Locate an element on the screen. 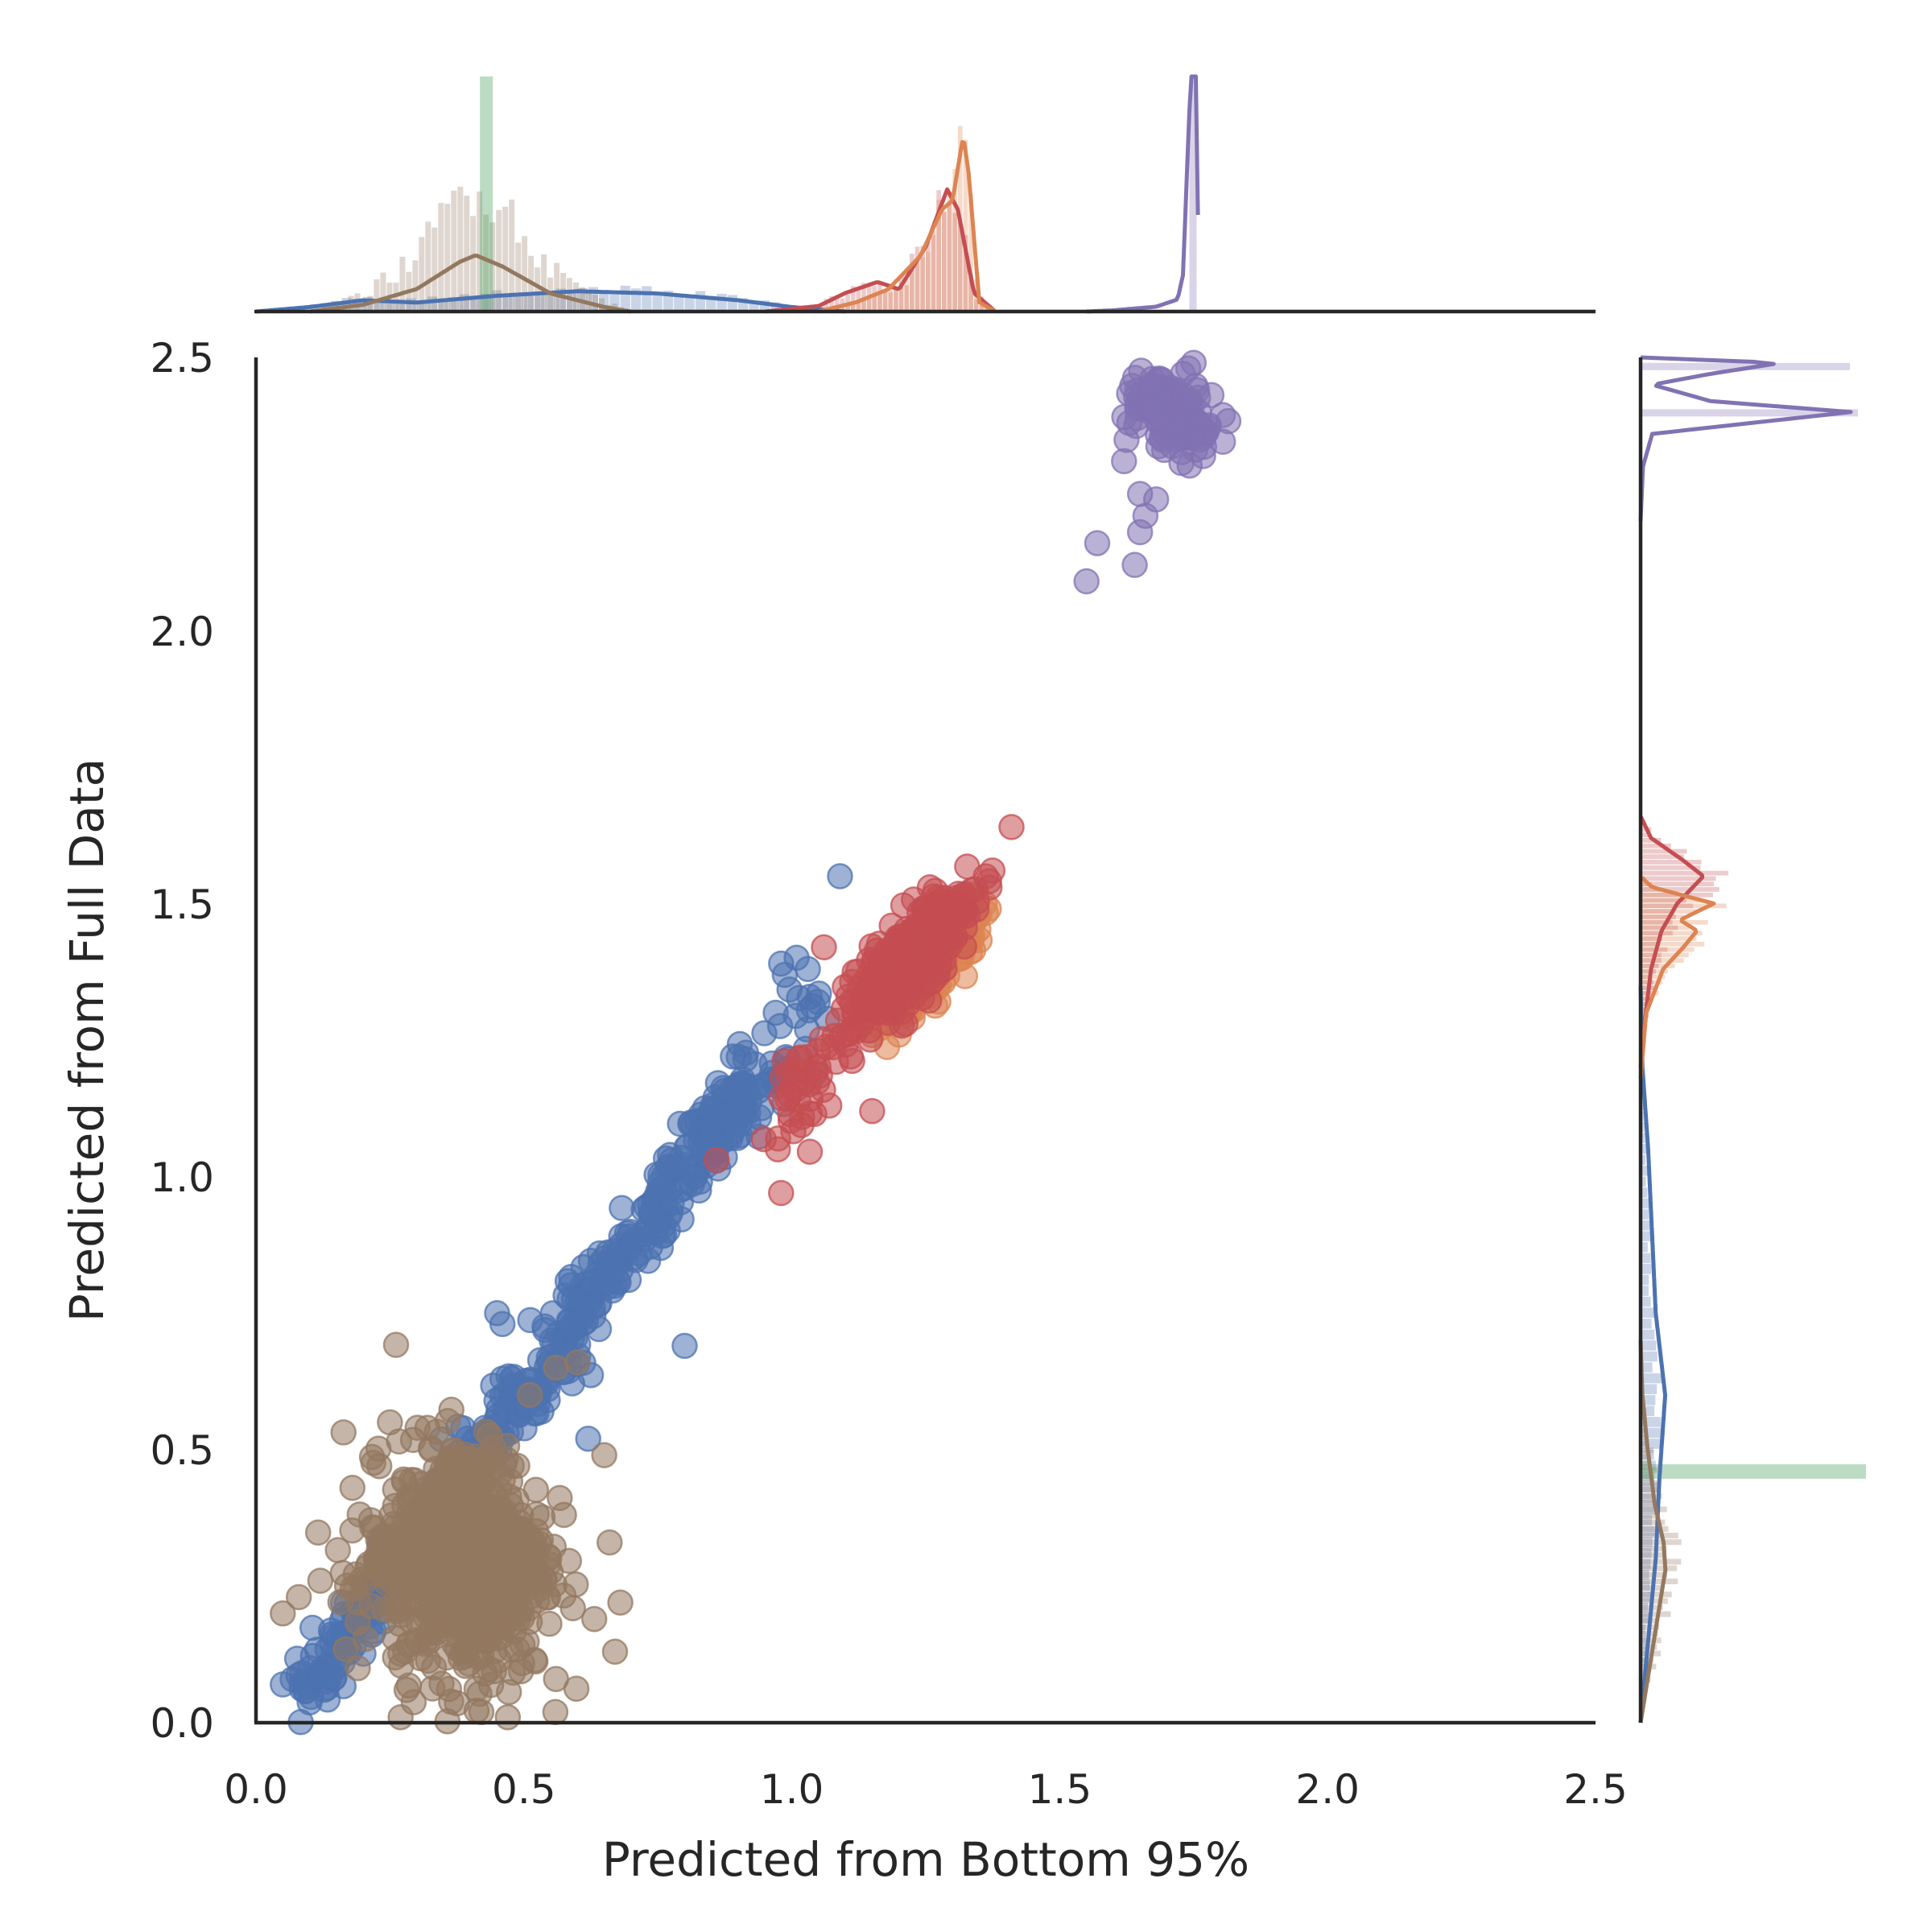 This screenshot has height=1932, width=1932. marginal-x-plot is located at coordinates (925, 194).